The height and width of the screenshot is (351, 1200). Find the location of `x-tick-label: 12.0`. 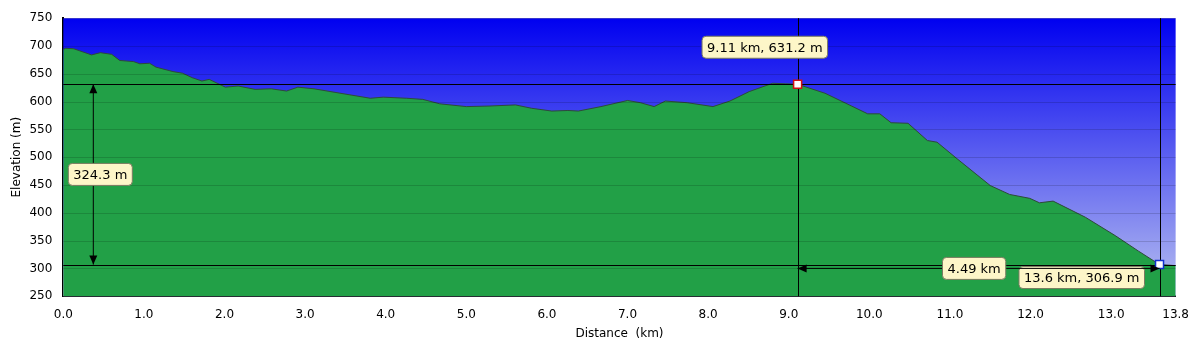

x-tick-label: 12.0 is located at coordinates (1030, 313).